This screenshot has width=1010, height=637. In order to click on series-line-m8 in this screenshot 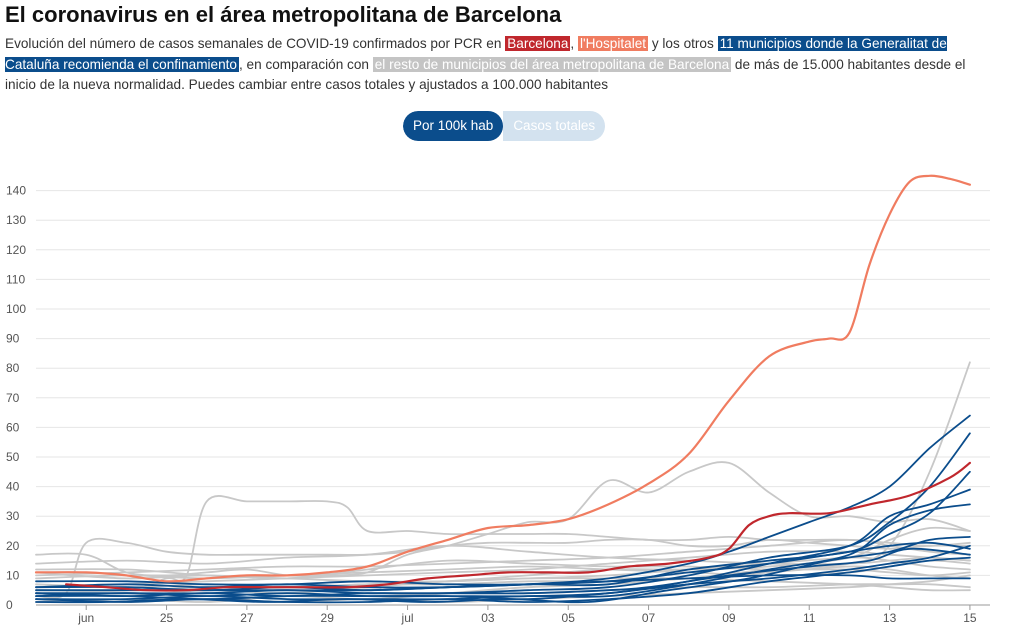, I will do `click(503, 571)`.